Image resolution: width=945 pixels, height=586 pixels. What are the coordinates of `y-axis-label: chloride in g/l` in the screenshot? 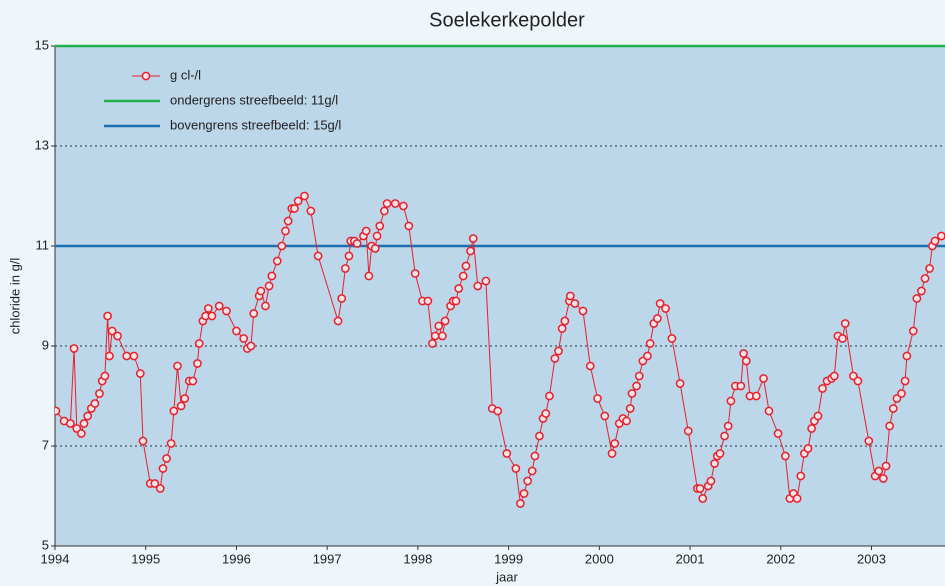 It's located at (14, 296).